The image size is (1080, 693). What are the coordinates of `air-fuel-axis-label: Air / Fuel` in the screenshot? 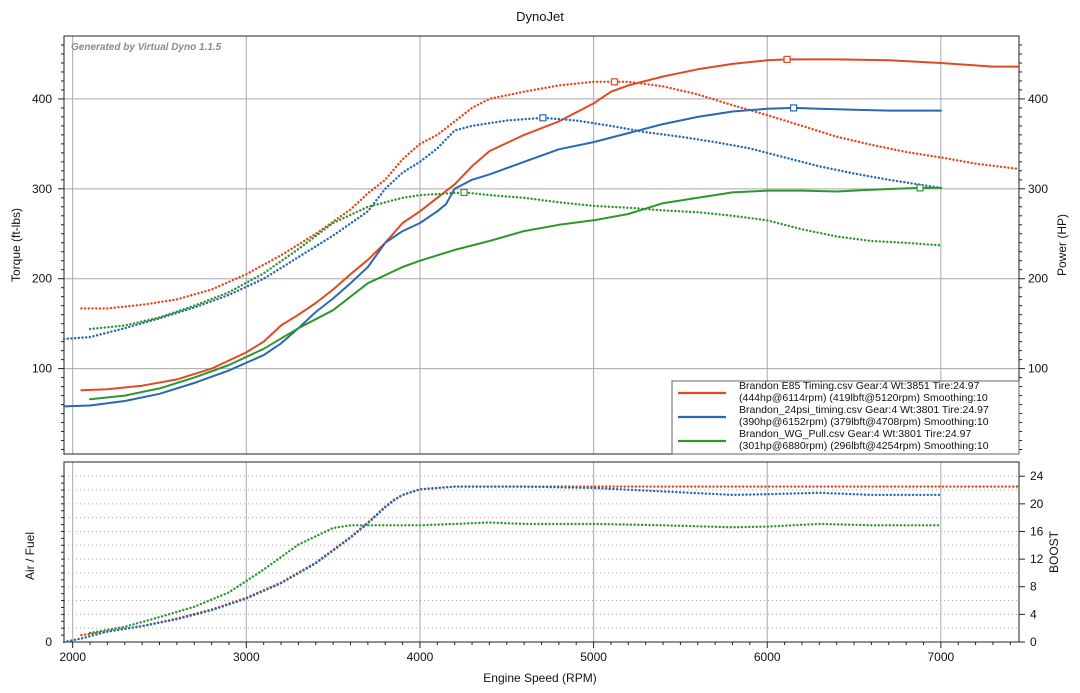 It's located at (30, 556).